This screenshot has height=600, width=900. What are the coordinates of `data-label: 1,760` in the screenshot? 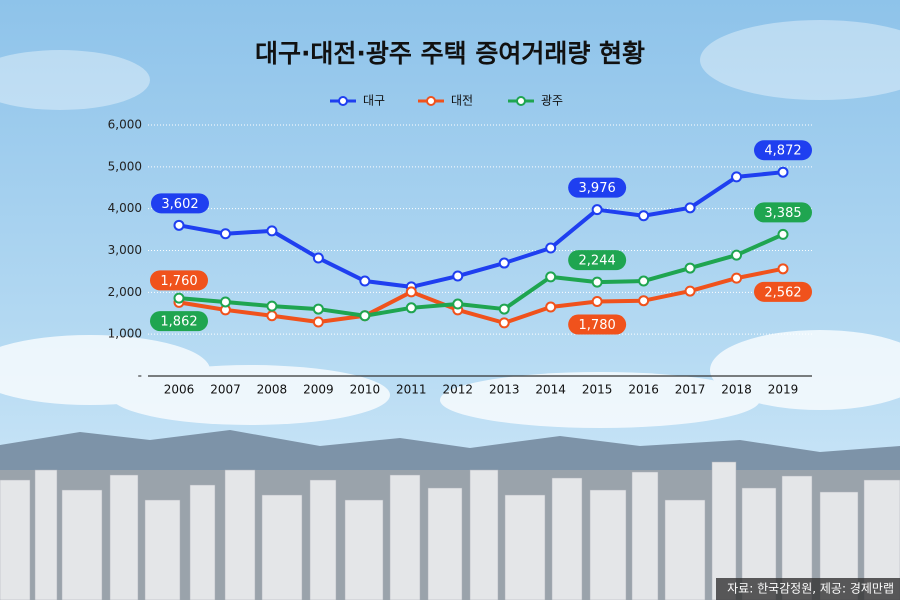 It's located at (178, 281).